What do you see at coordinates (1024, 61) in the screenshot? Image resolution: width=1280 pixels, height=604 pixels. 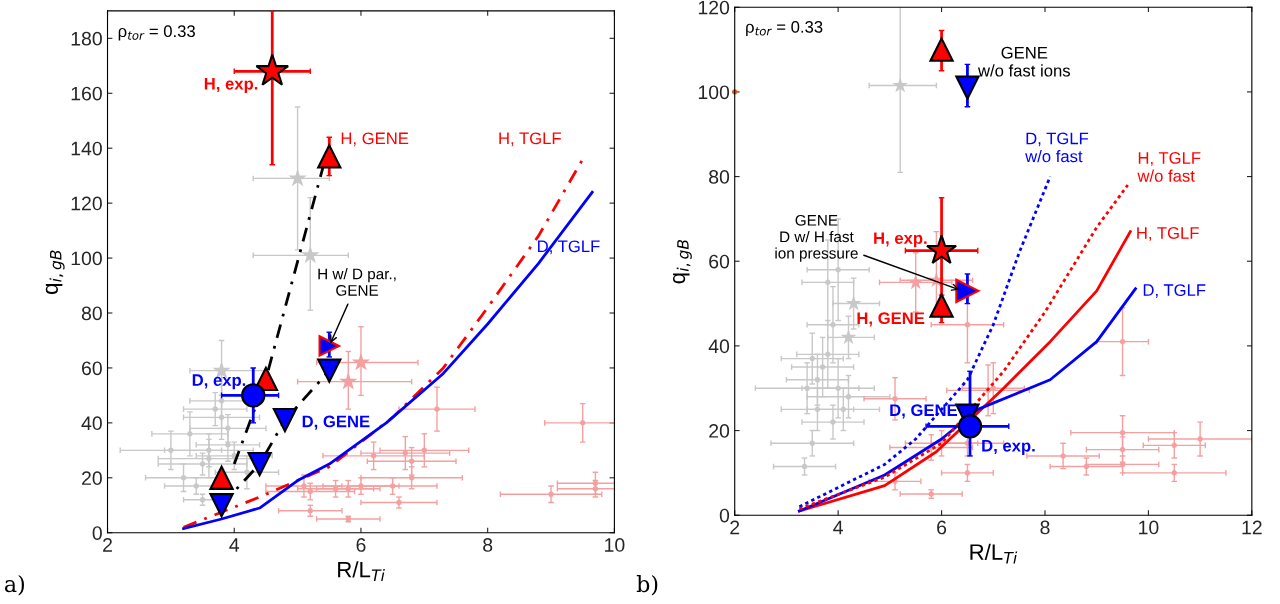 I see `annotation: GENE w/o fast ions` at bounding box center [1024, 61].